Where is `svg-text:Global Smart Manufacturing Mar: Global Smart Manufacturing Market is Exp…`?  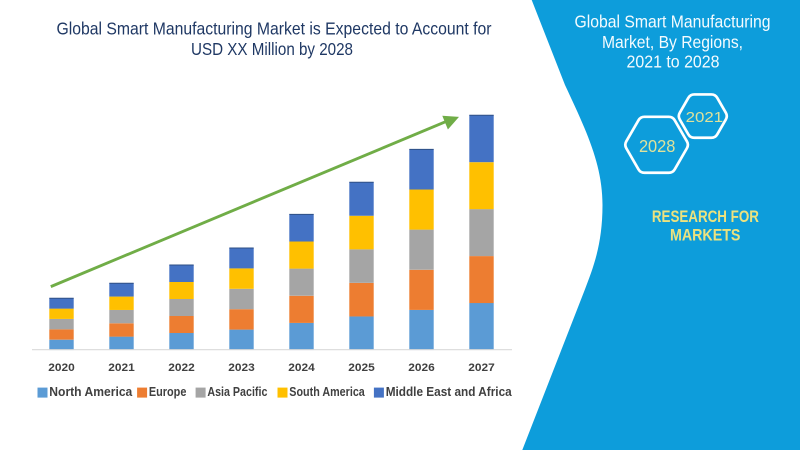
svg-text:Global Smart Manufacturing Mar: Global Smart Manufacturing Market is Exp… is located at coordinates (274, 29).